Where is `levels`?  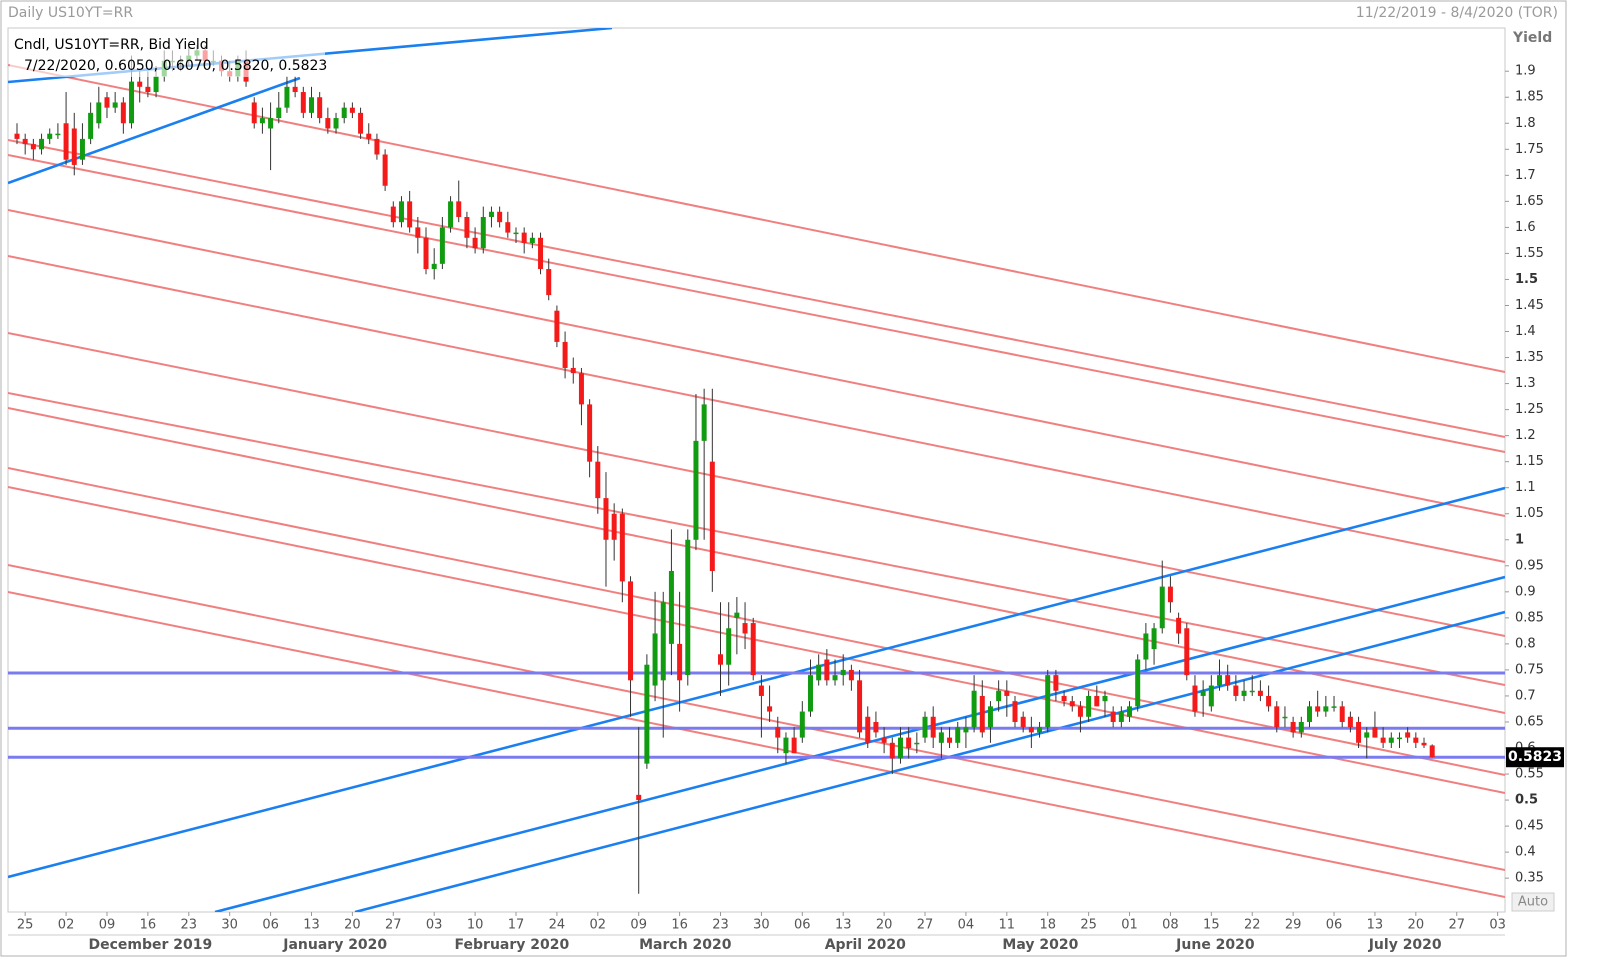 levels is located at coordinates (756, 715).